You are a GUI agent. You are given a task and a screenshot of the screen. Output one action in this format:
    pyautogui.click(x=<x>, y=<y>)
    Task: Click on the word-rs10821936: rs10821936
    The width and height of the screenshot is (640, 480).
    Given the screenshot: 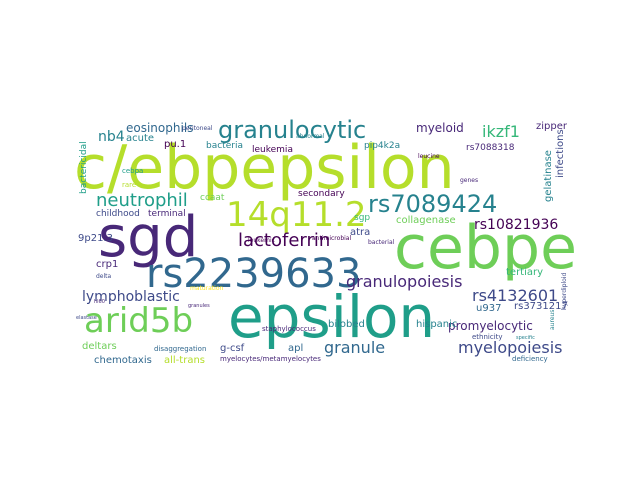 What is the action you would take?
    pyautogui.click(x=516, y=225)
    